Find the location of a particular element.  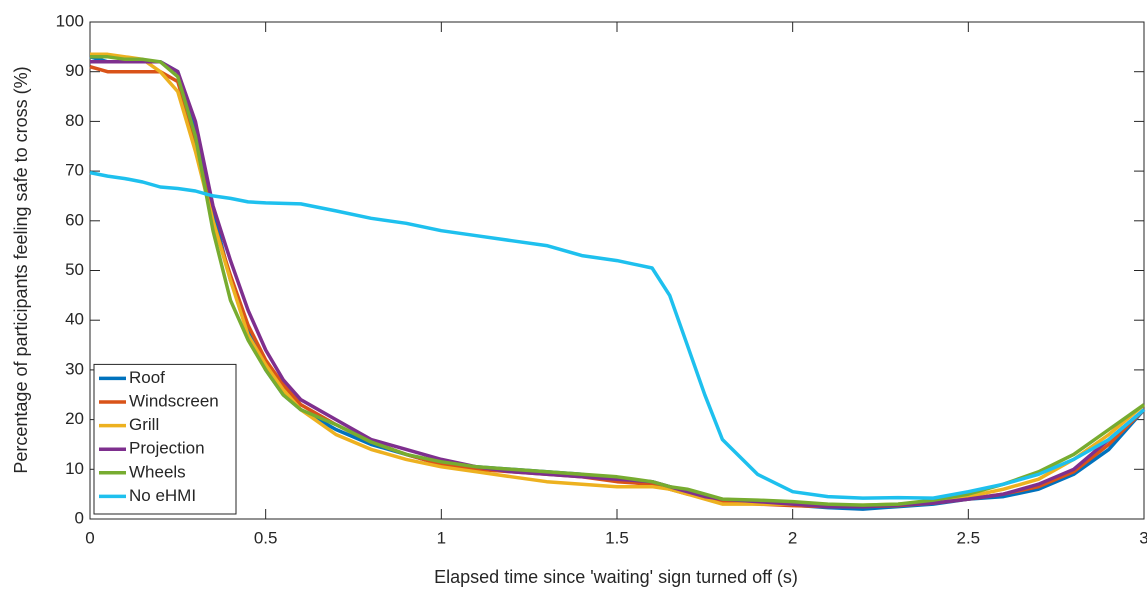

x-tick-label: 2.5 is located at coordinates (969, 537).